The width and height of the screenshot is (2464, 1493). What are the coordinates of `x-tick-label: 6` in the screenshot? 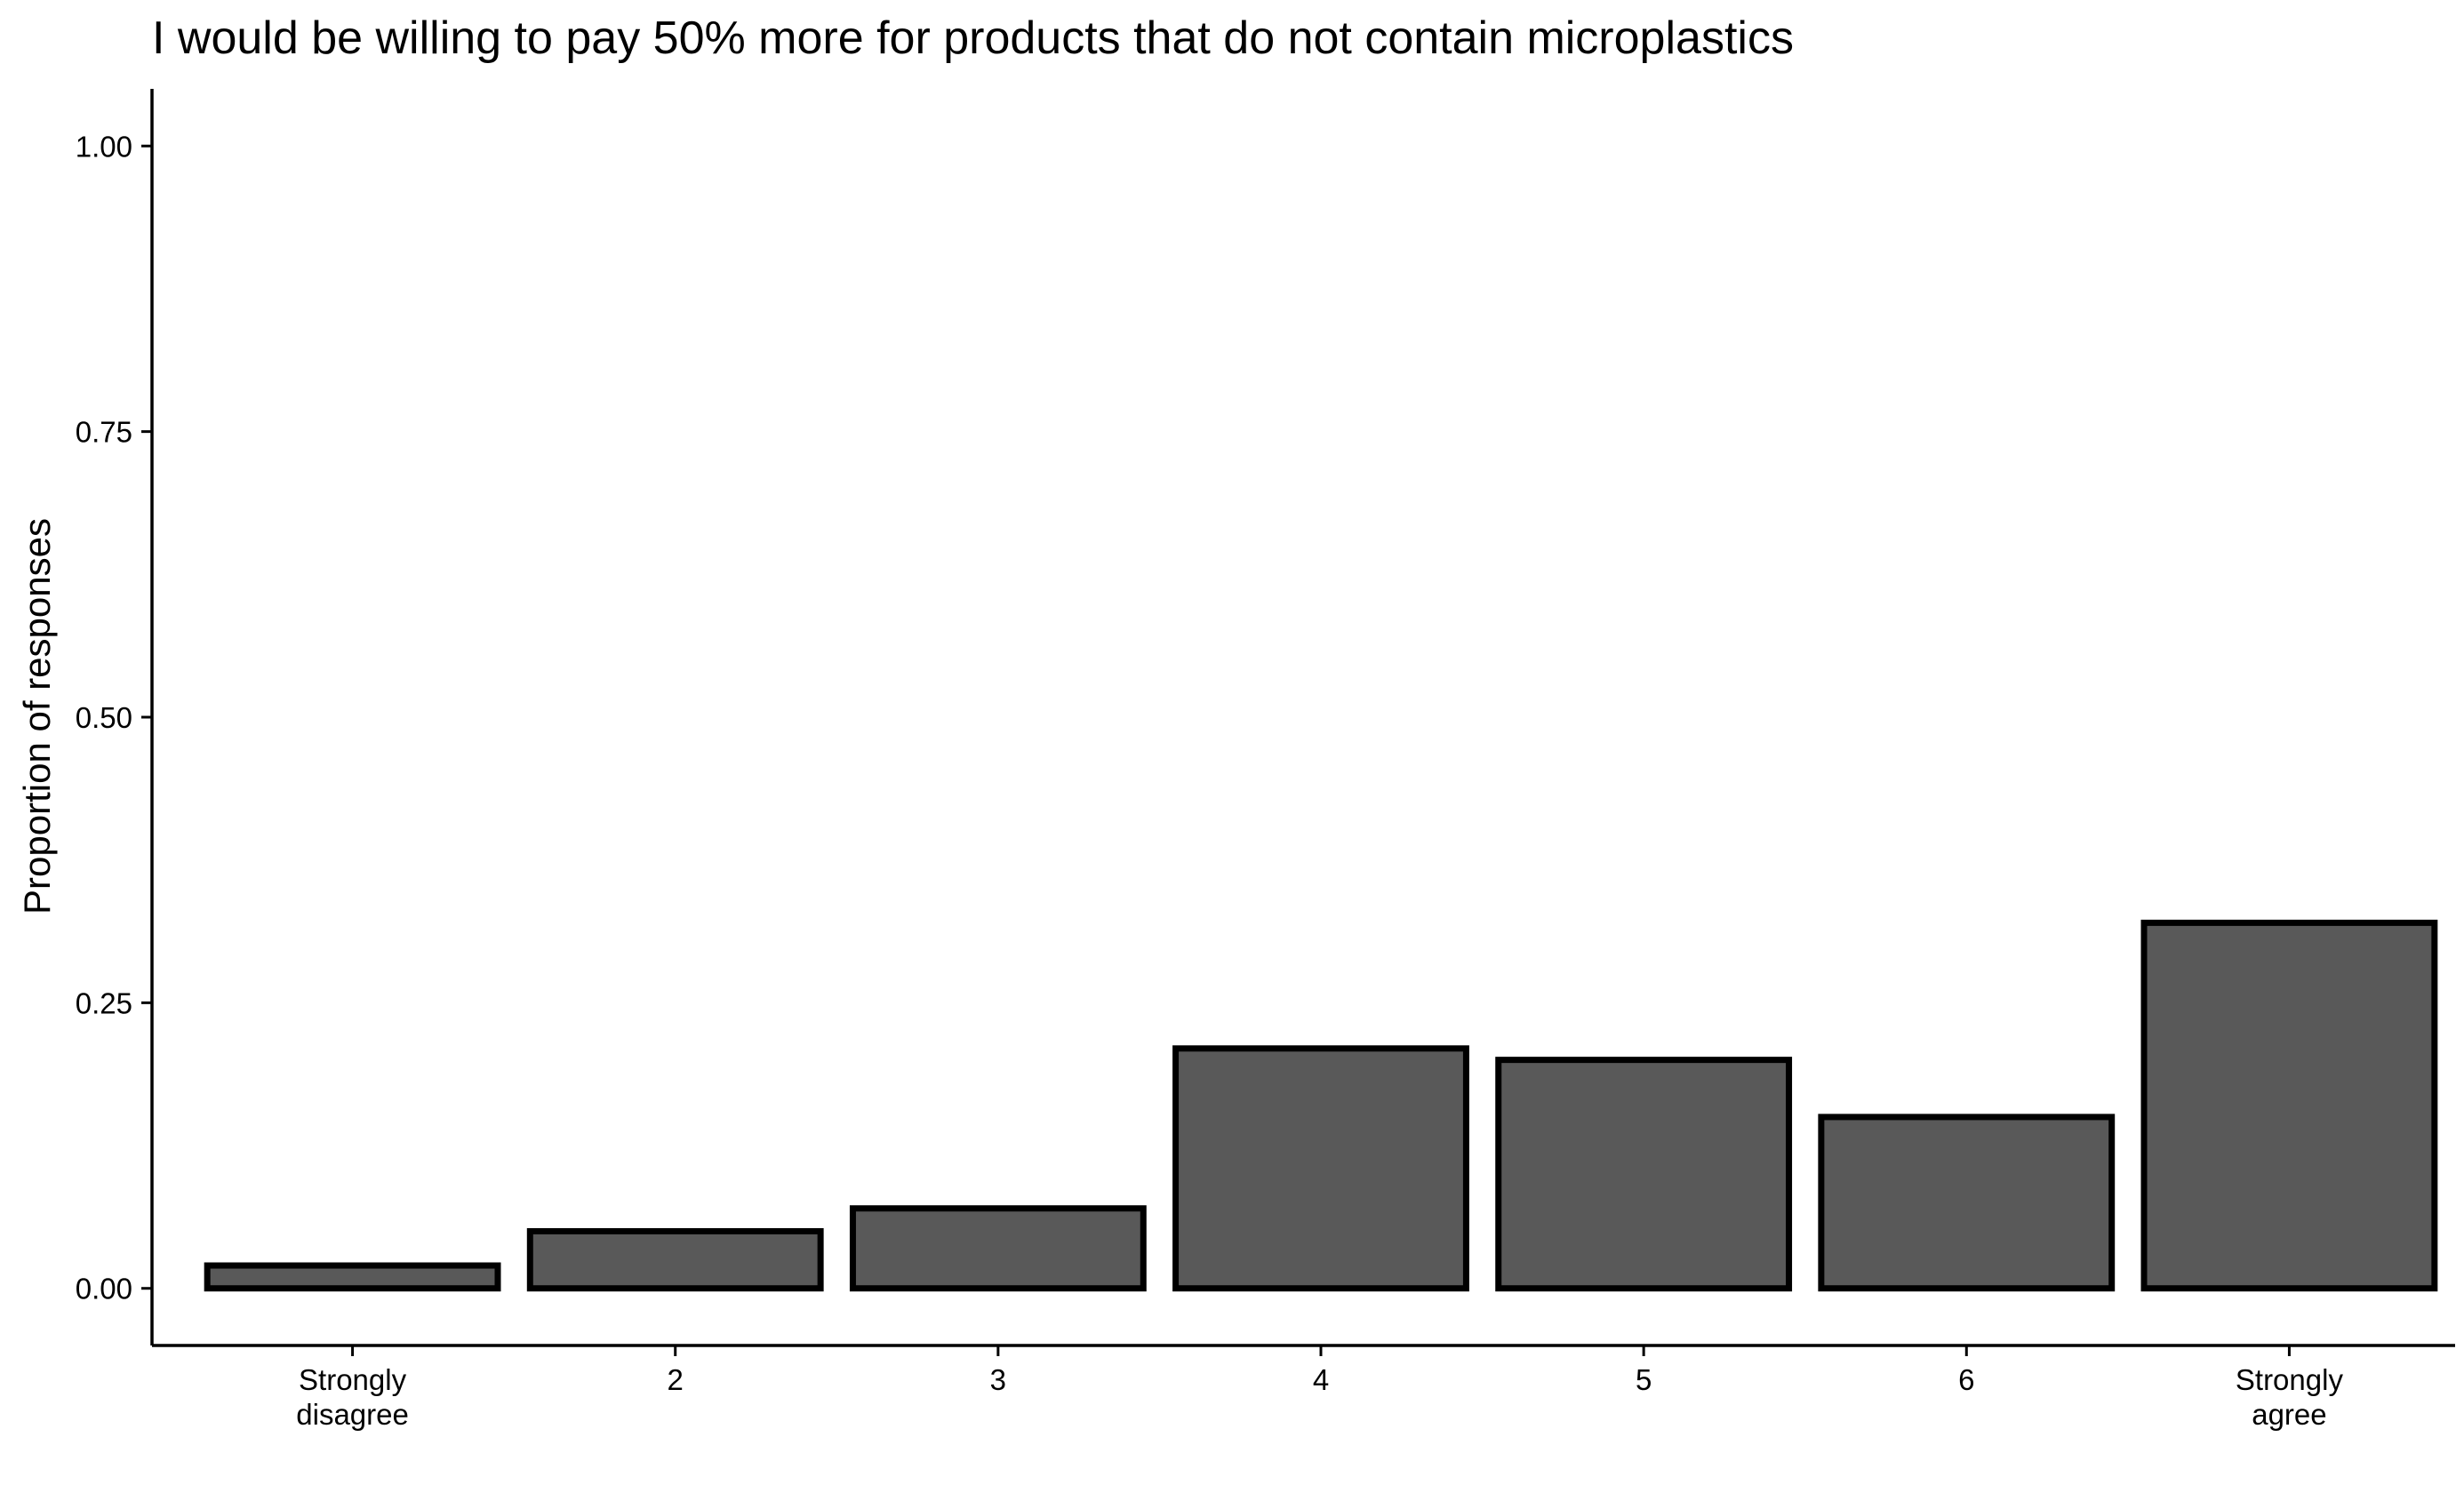 It's located at (1966, 1379).